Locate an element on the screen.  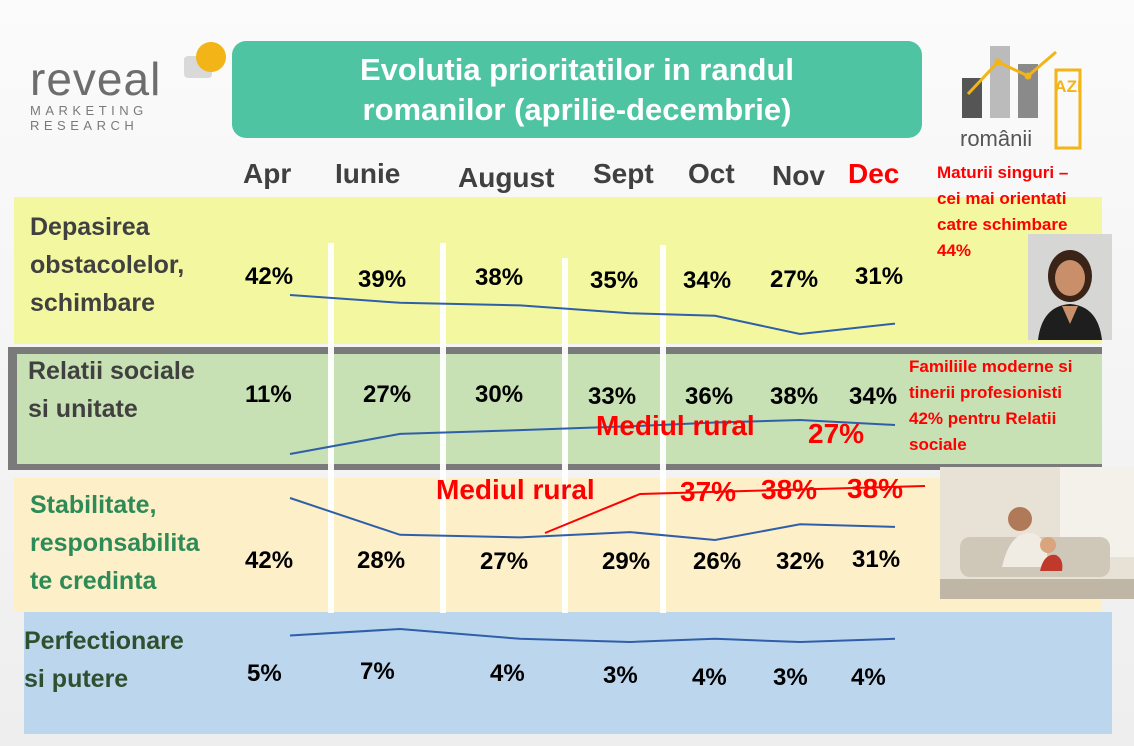
note-line: catre schimbare is located at coordinates (1002, 224).